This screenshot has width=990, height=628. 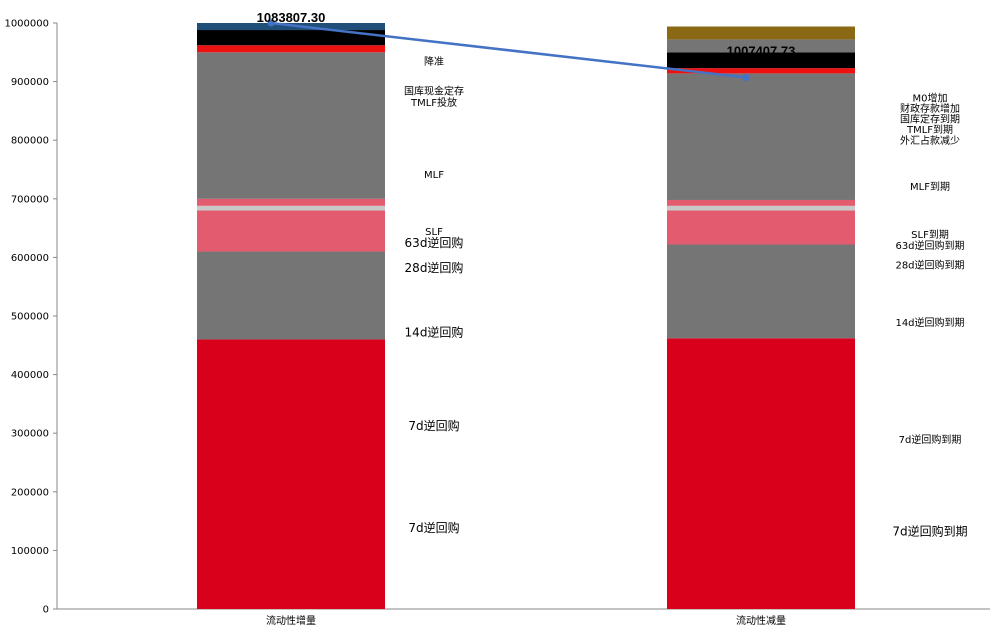 I want to click on y-tick-label: 300000, so click(x=30, y=434).